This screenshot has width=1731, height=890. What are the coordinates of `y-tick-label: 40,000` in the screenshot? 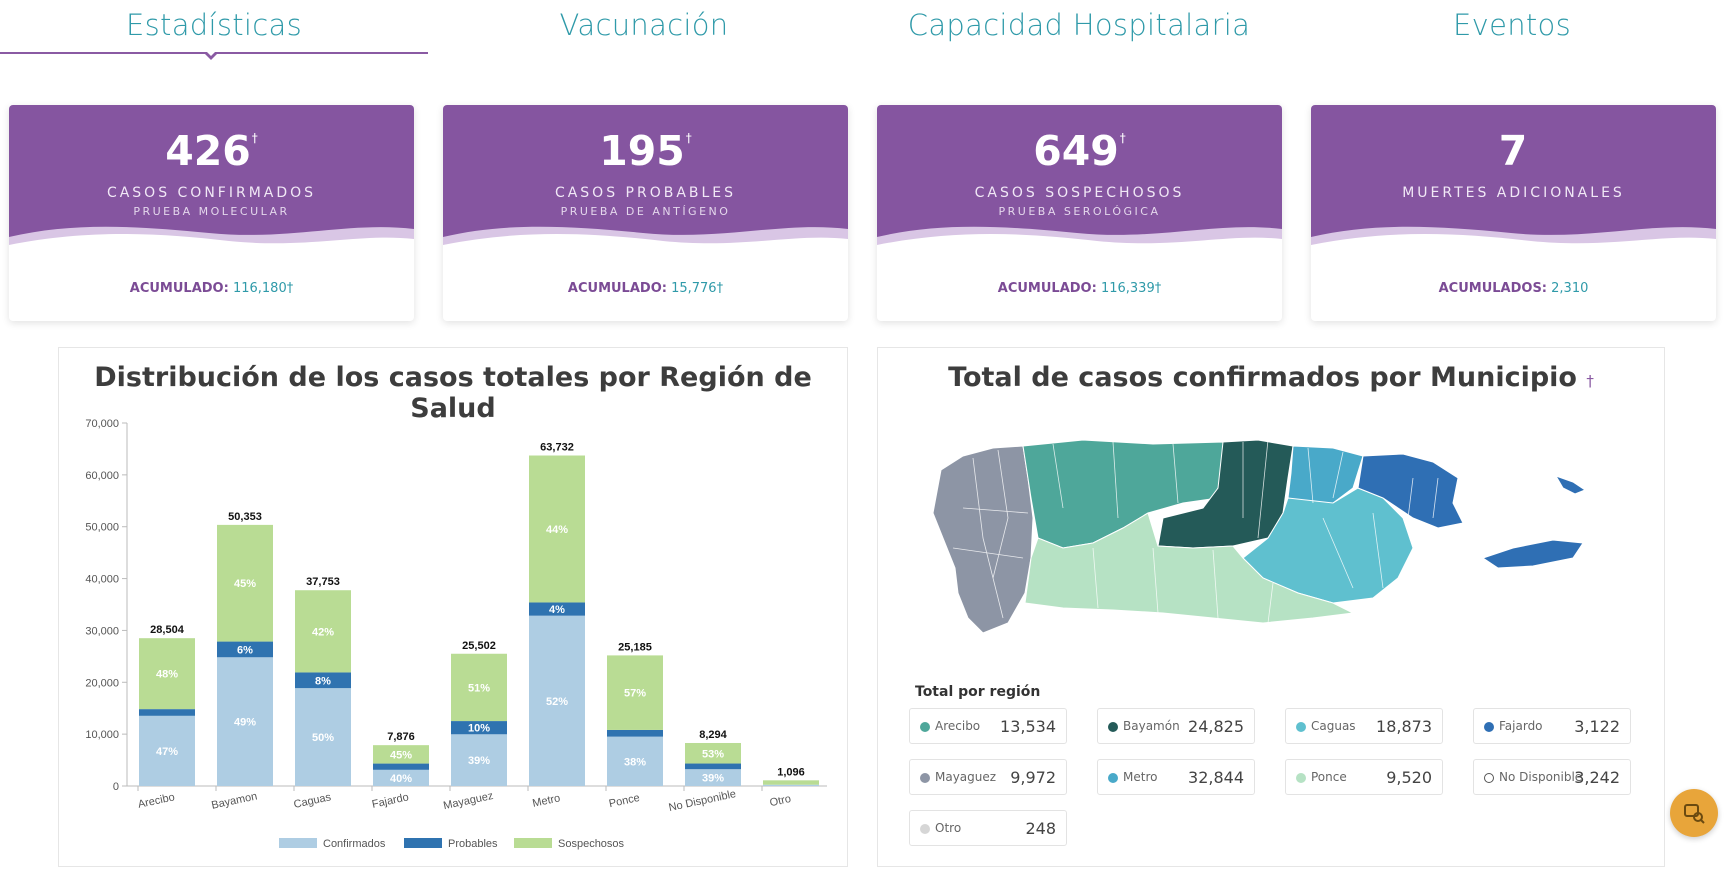 It's located at (102, 580).